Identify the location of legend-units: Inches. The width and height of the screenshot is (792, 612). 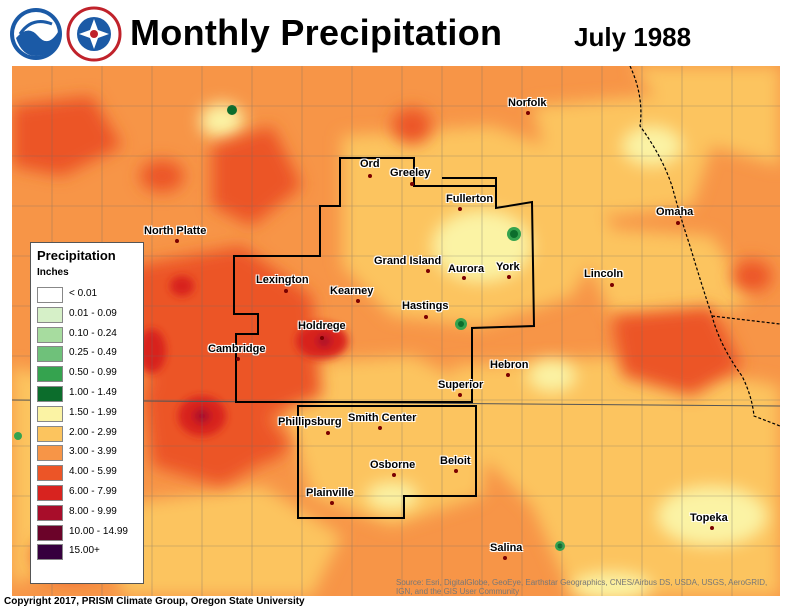
(53, 272).